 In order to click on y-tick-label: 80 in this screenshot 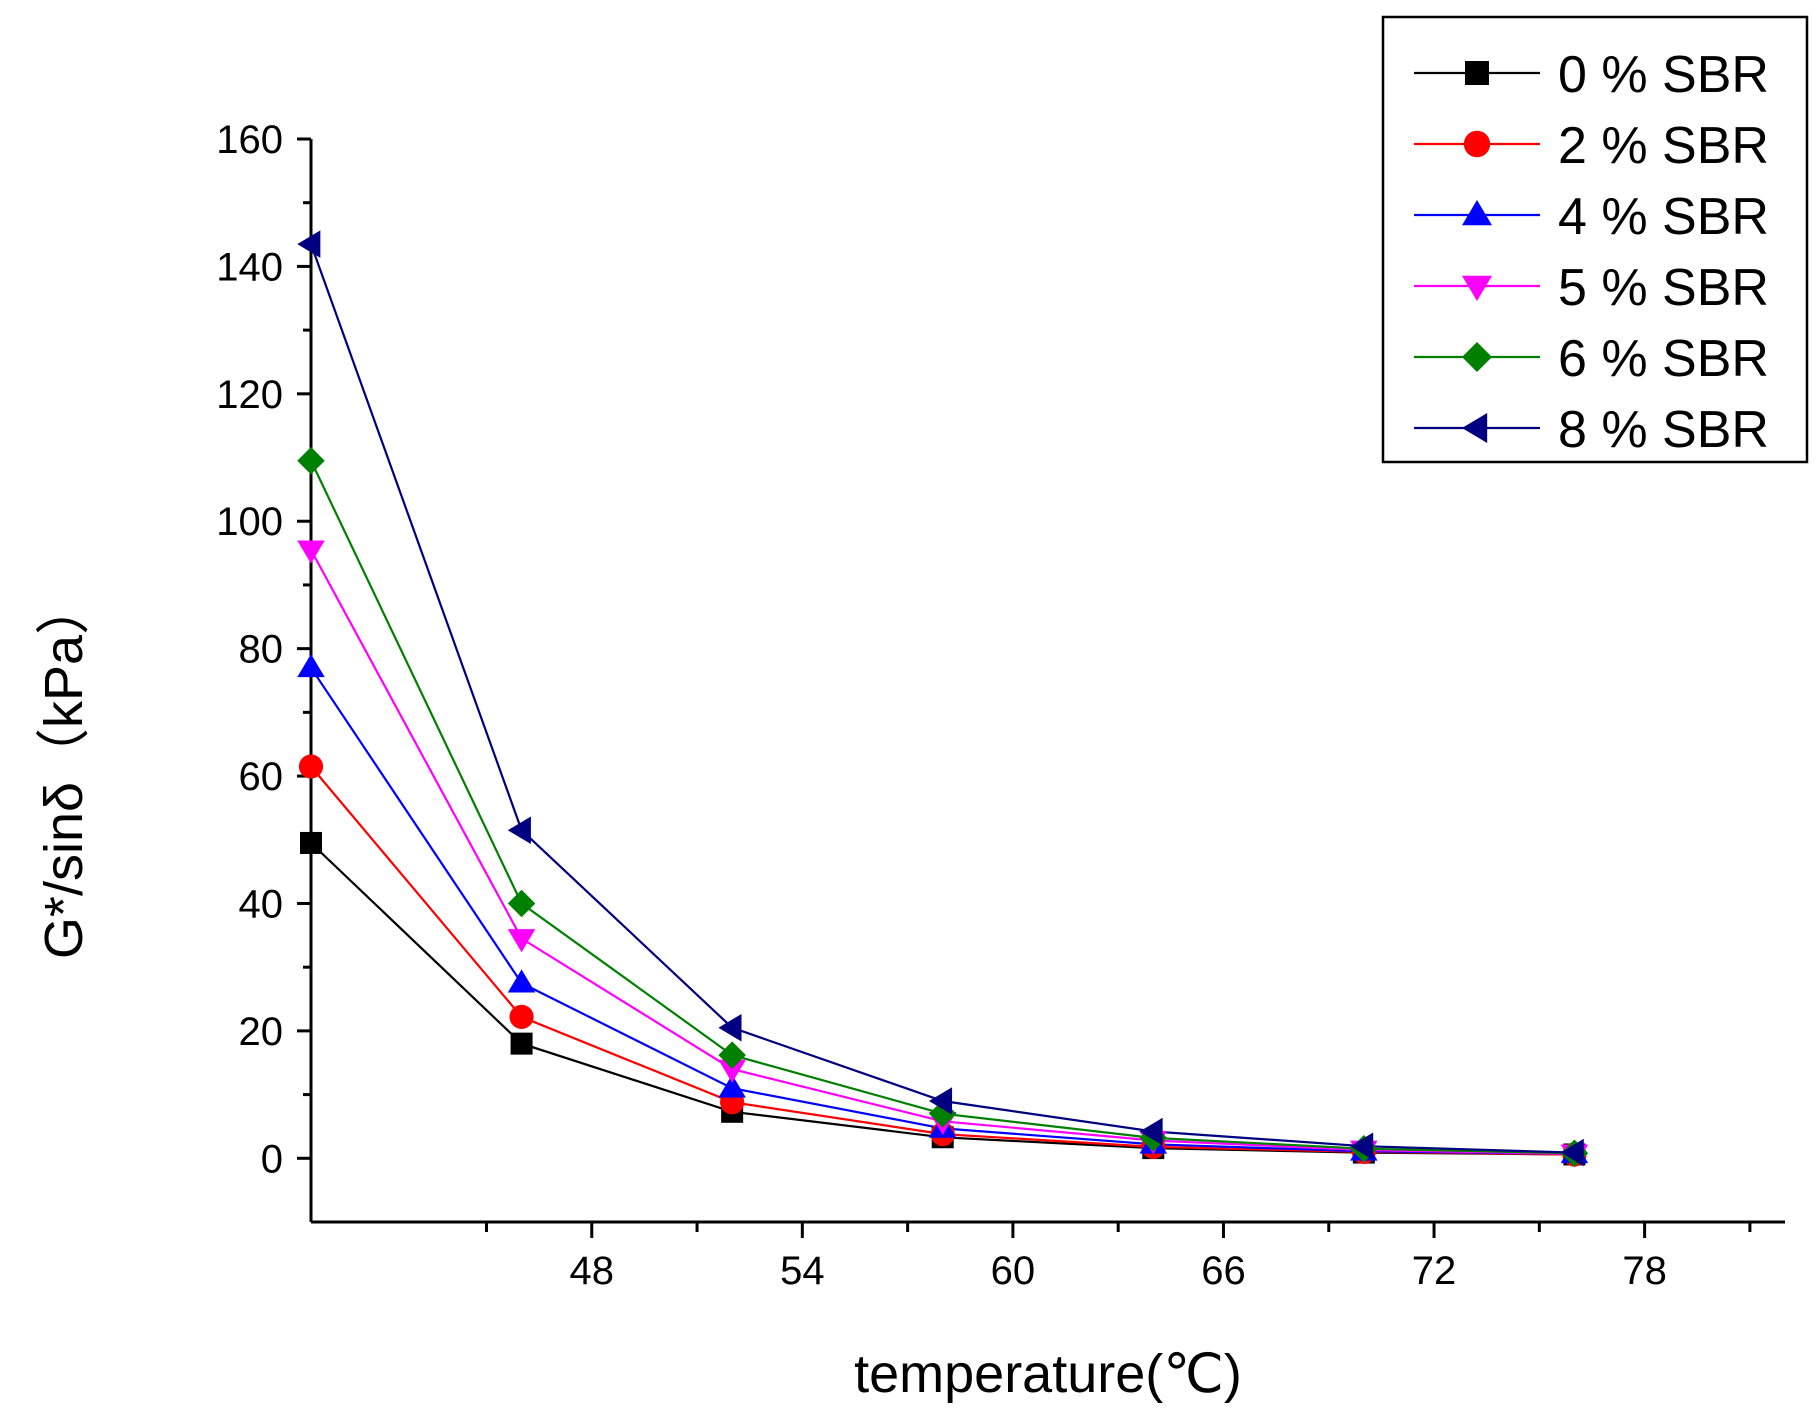, I will do `click(261, 650)`.